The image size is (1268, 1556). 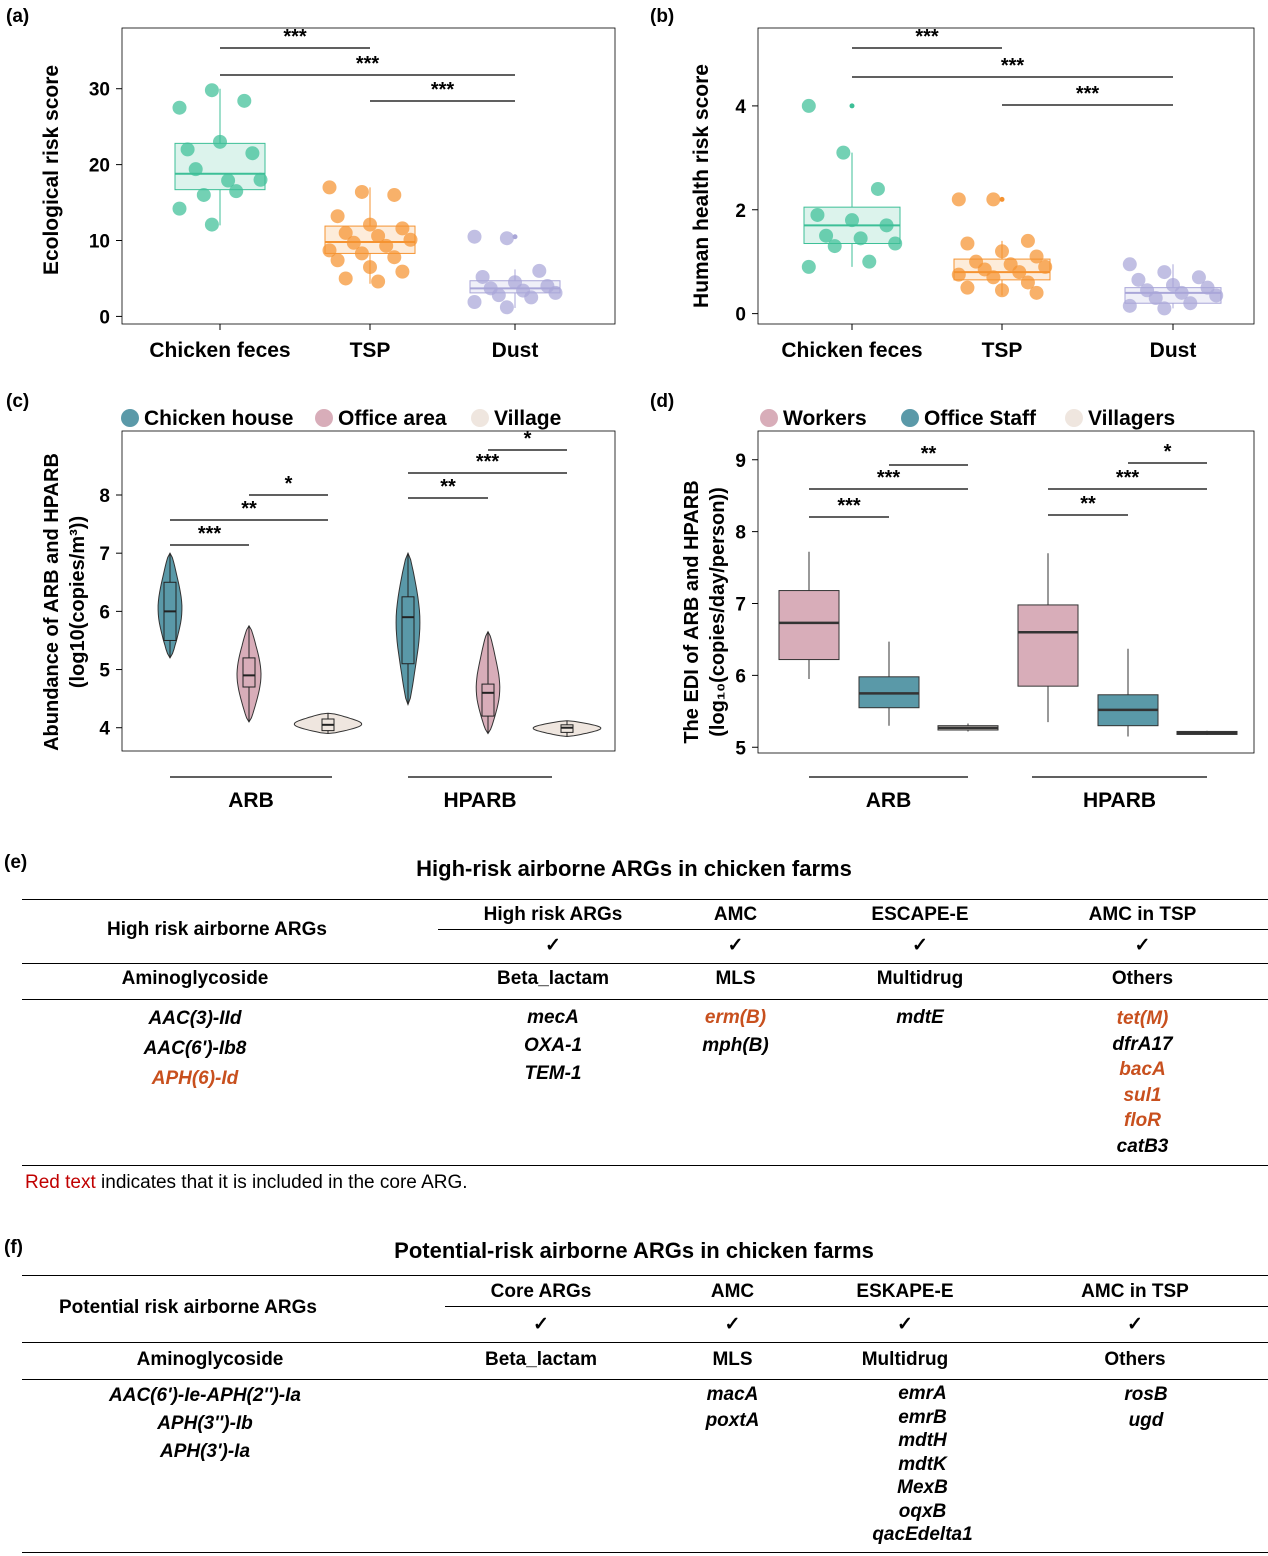 I want to click on gene-name: emrA, so click(x=922, y=1393).